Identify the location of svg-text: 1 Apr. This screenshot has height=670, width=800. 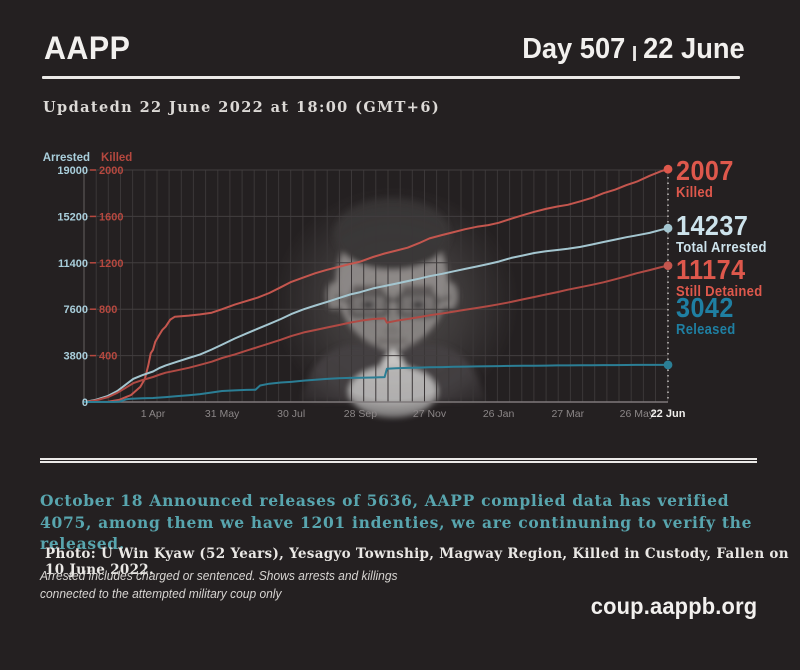
(153, 414).